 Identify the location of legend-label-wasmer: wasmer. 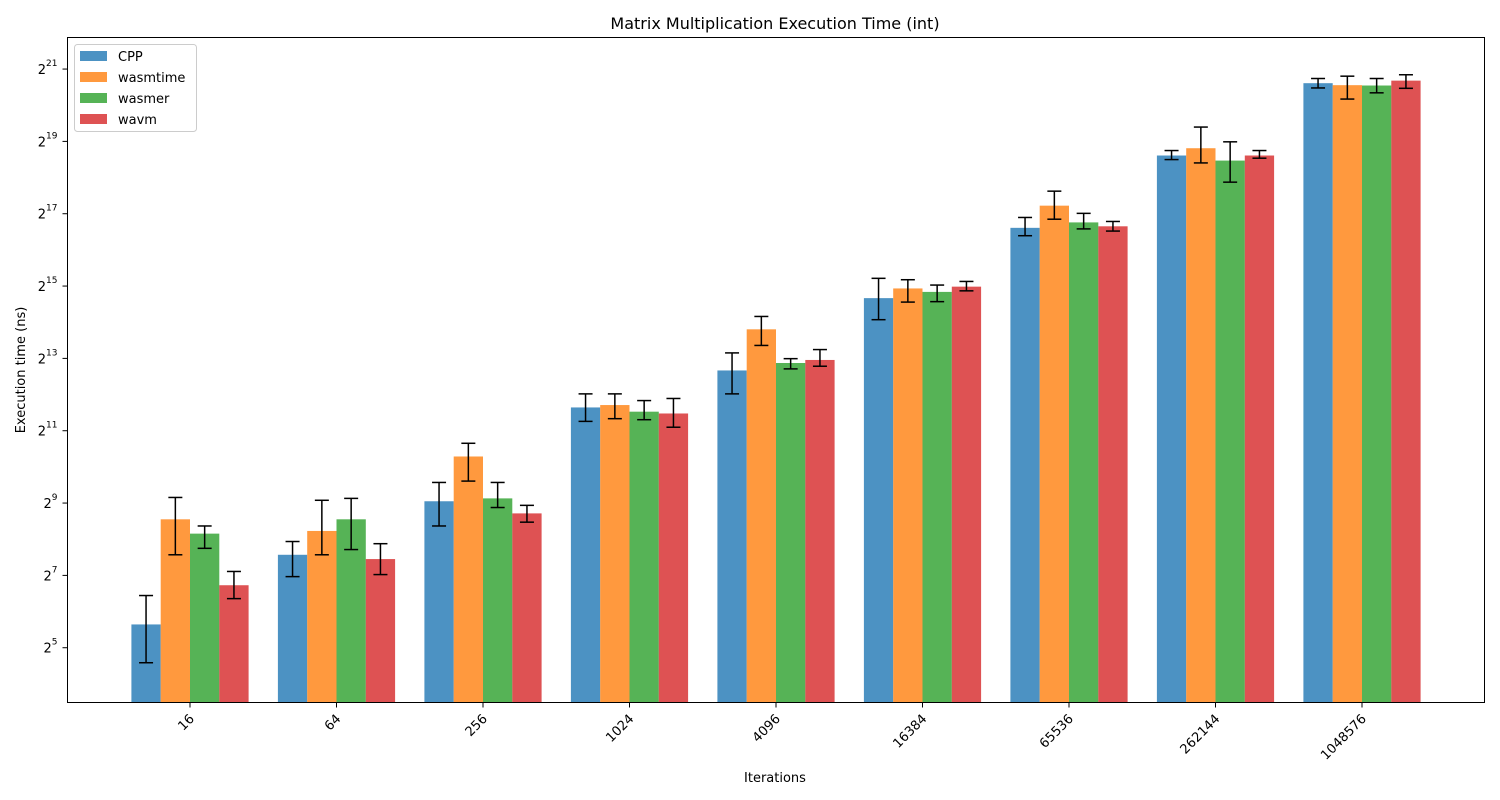
(144, 99).